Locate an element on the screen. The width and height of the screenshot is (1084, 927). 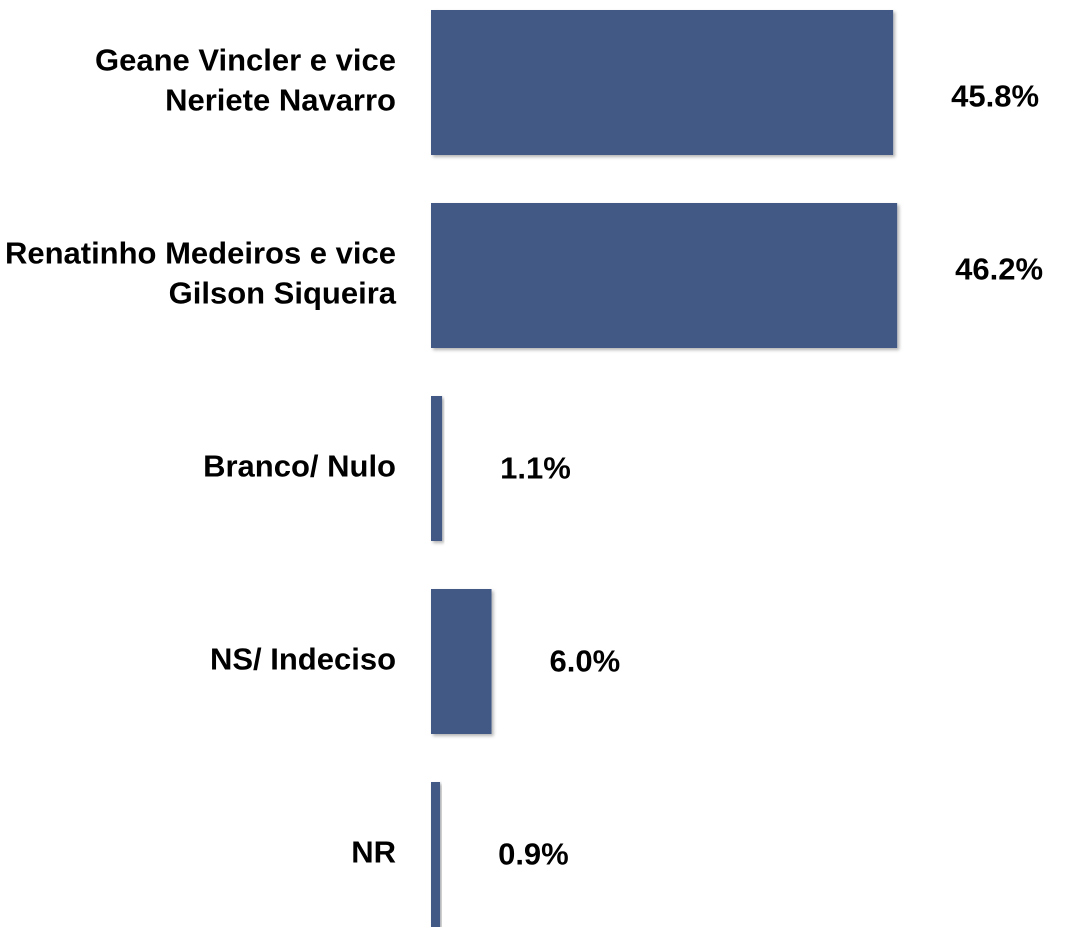
category-label: NS/ Indeciso is located at coordinates (303, 659).